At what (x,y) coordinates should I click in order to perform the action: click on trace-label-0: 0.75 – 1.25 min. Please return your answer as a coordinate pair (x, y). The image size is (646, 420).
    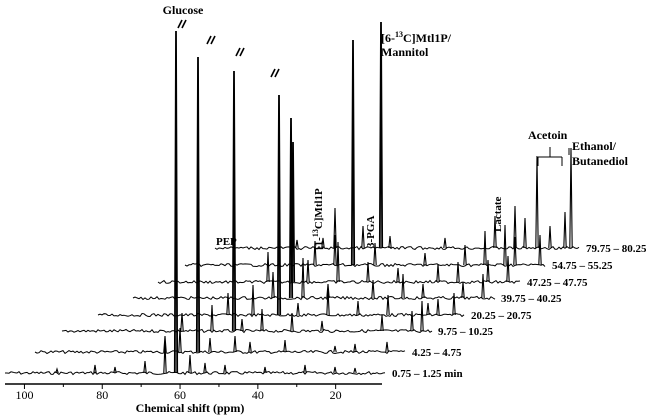
    Looking at the image, I should click on (427, 374).